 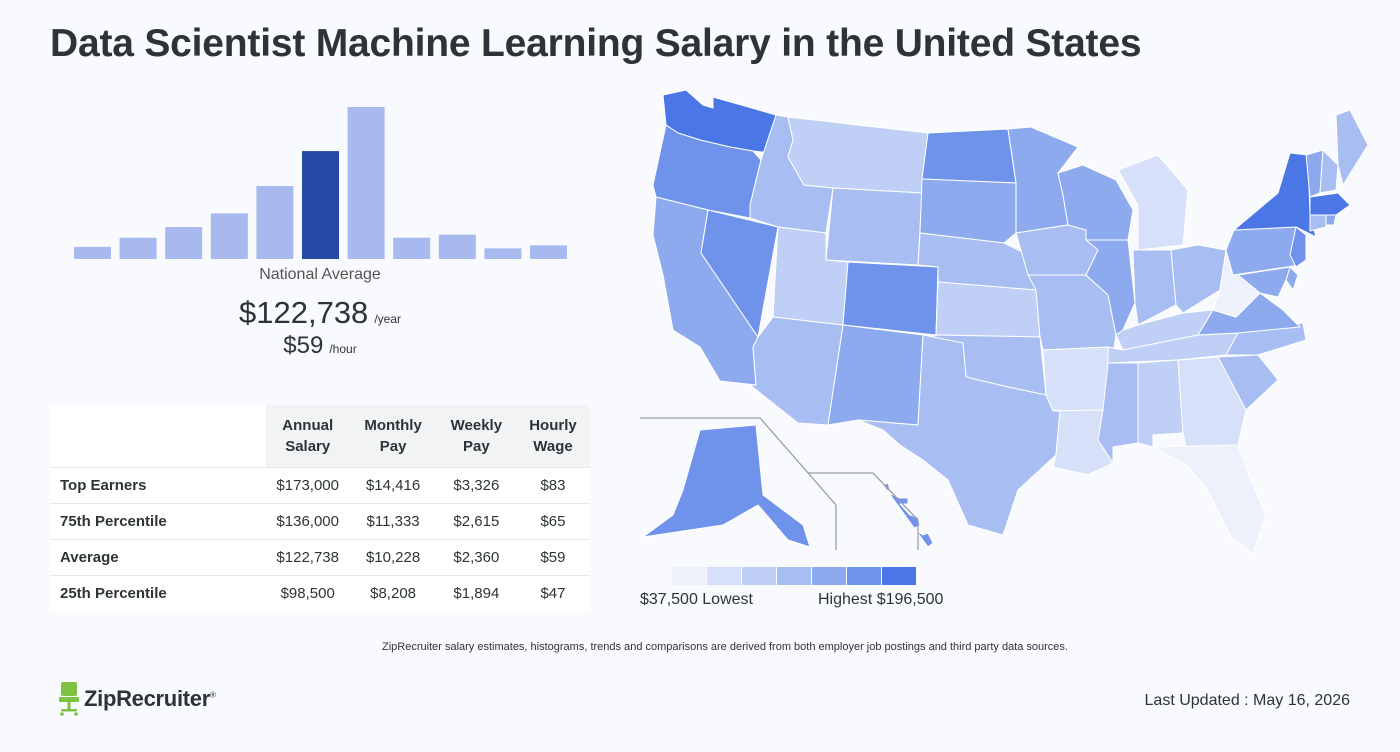 What do you see at coordinates (552, 521) in the screenshot?
I see `cell-hourly: $65` at bounding box center [552, 521].